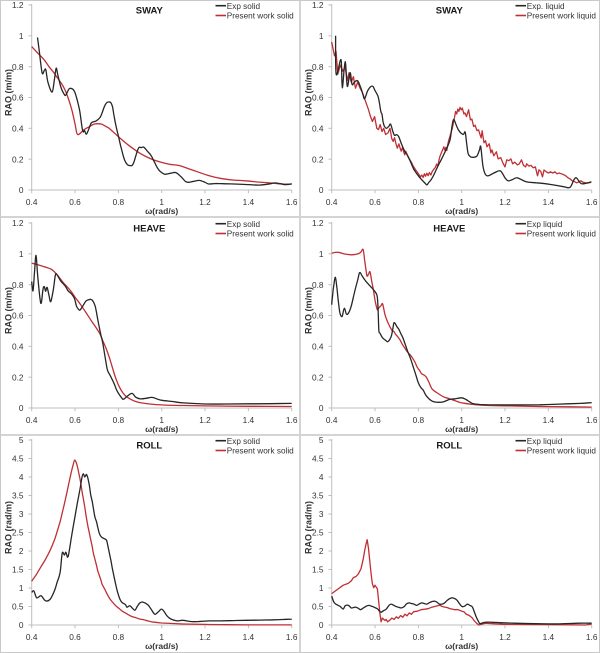  I want to click on svg-text: RAO (rad/m), so click(8, 527).